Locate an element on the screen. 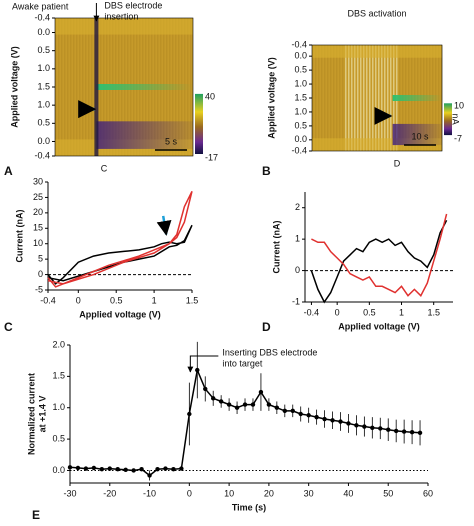  scalebar-label: 5 s is located at coordinates (171, 141).